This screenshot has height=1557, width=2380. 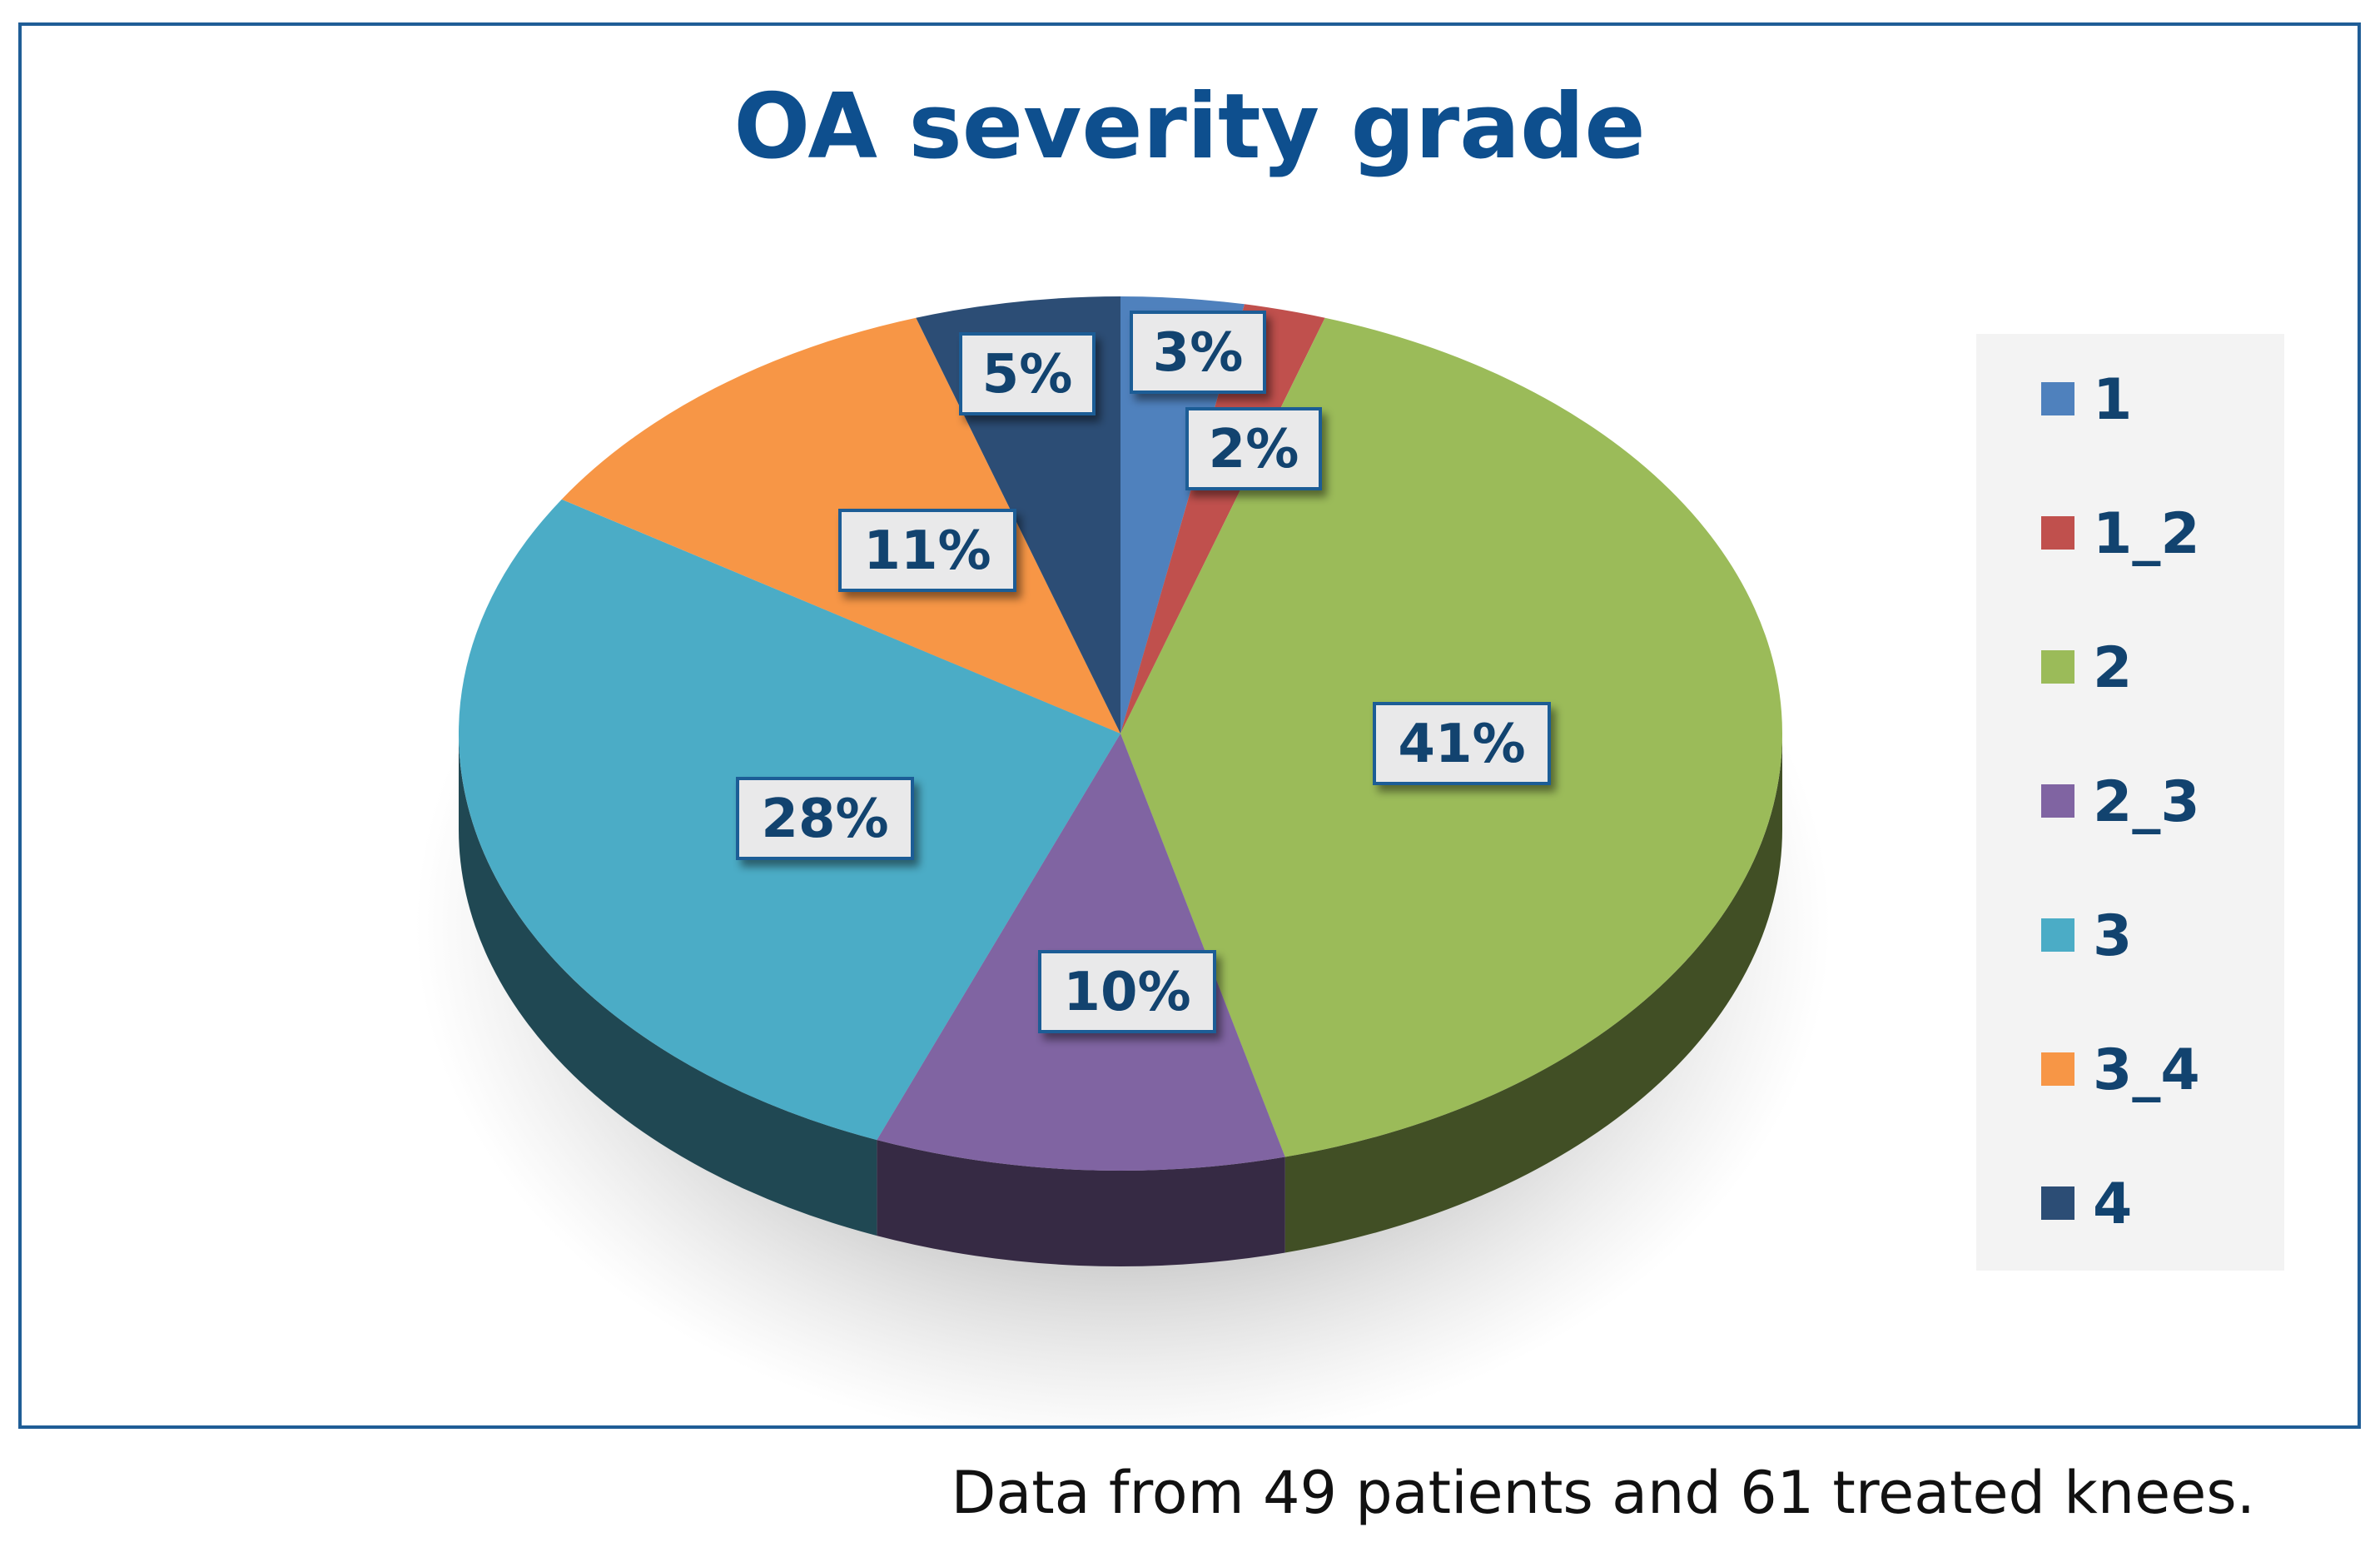 What do you see at coordinates (2112, 1204) in the screenshot?
I see `svg-text: 4` at bounding box center [2112, 1204].